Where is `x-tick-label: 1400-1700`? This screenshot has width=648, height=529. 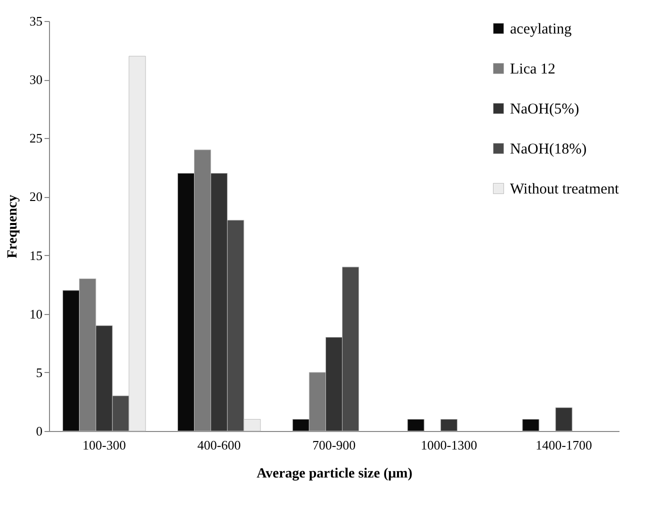
x-tick-label: 1400-1700 is located at coordinates (564, 445).